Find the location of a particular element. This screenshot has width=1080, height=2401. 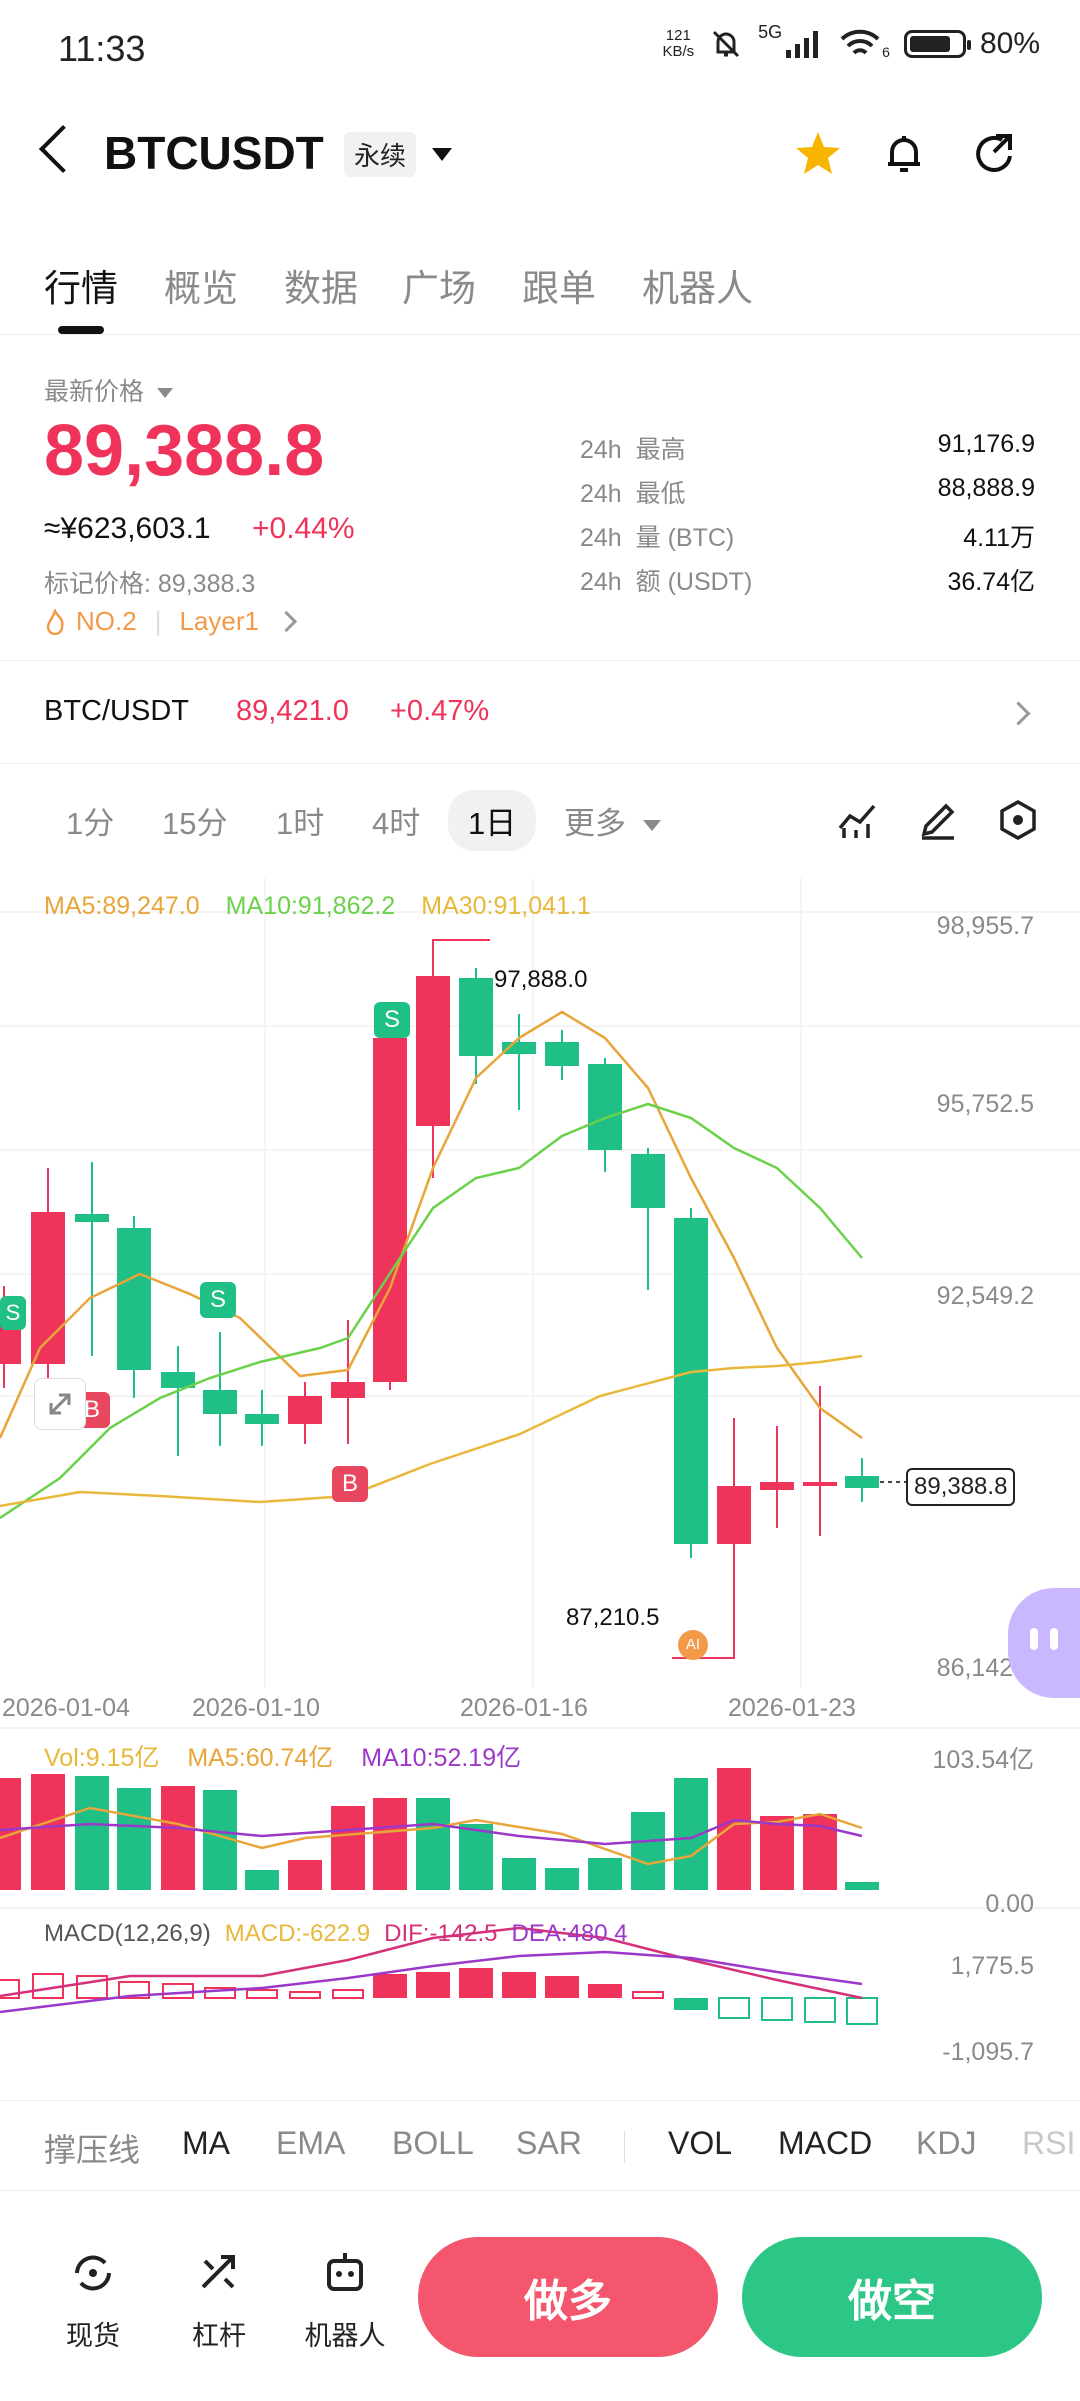

indicator-boll: BOLL is located at coordinates (433, 2143).